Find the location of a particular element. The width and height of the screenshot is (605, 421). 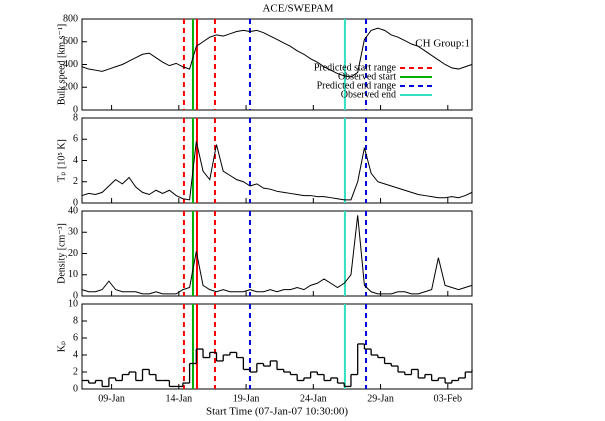

y-tick-label: 400 is located at coordinates (70, 64).